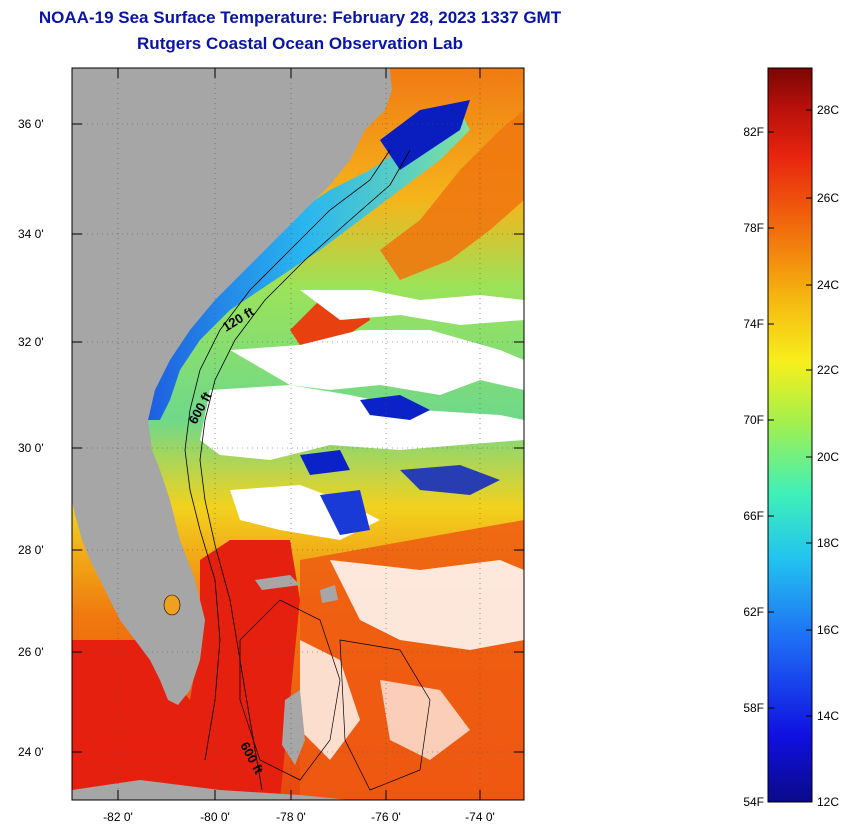  What do you see at coordinates (828, 802) in the screenshot?
I see `colorbar-c-label: 12C` at bounding box center [828, 802].